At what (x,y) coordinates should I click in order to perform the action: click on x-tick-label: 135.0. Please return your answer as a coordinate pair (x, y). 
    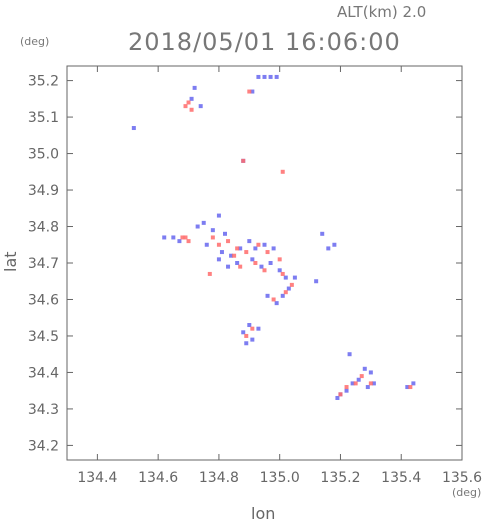
    Looking at the image, I should click on (280, 478).